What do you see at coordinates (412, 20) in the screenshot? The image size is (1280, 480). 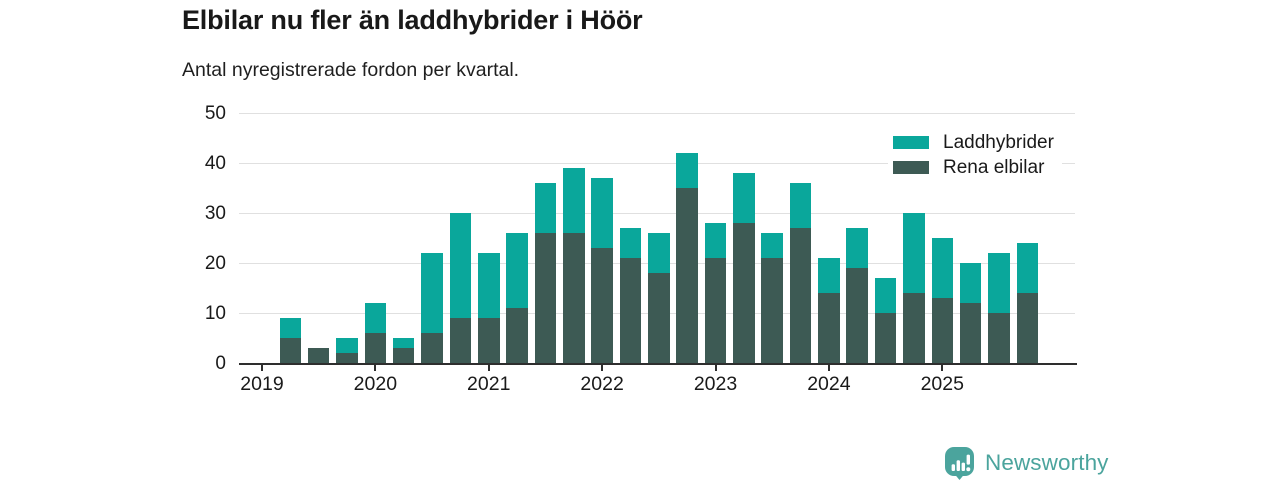 I see `chart-title: Elbilar nu fler än laddhybrider i Höör` at bounding box center [412, 20].